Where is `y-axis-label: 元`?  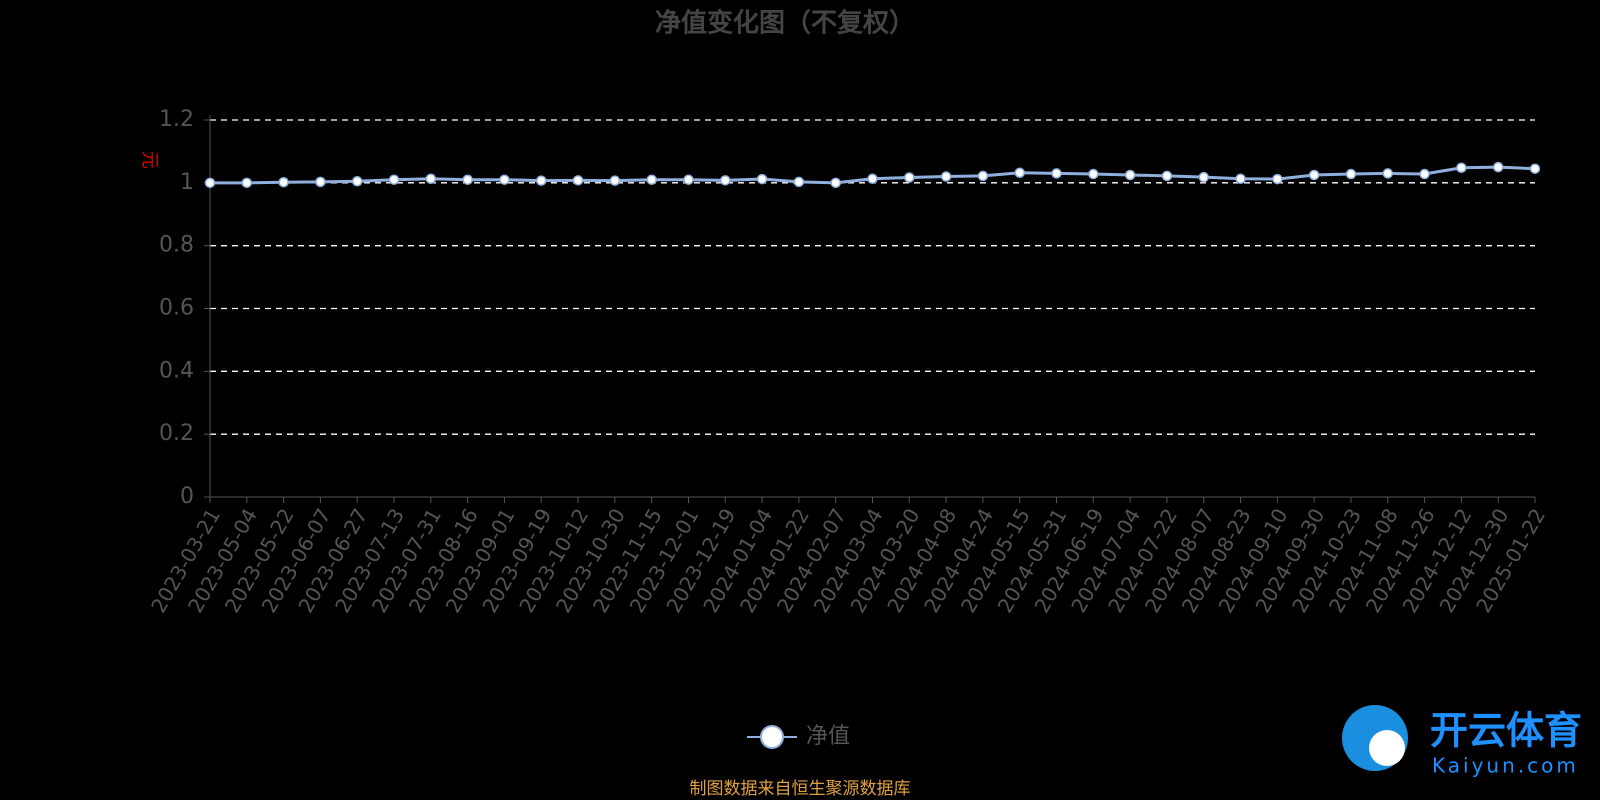
y-axis-label: 元 is located at coordinates (149, 160).